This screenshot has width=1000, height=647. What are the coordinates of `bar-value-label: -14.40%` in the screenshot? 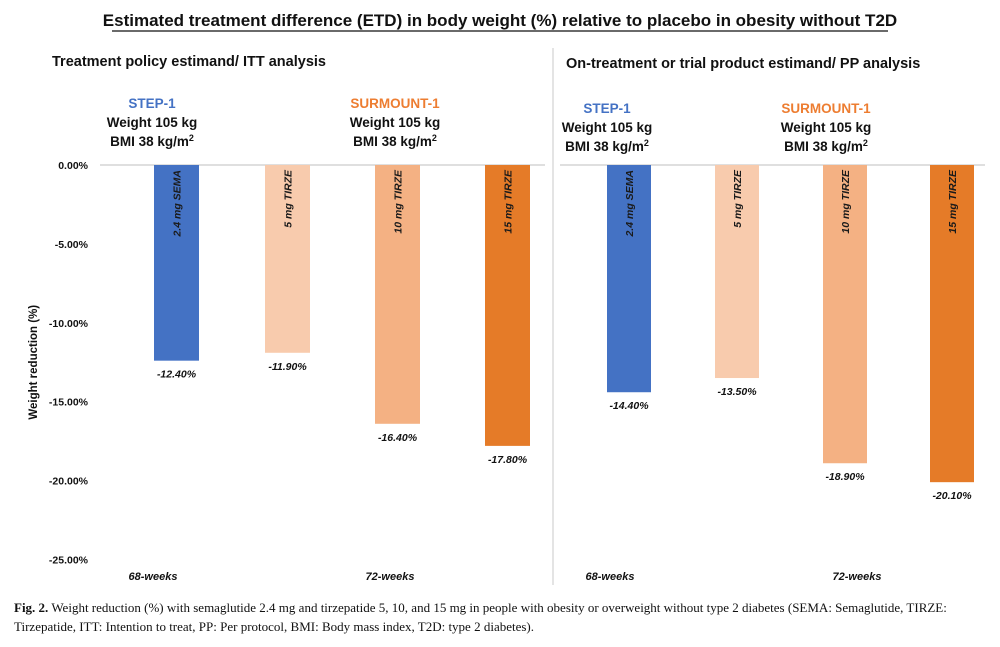 It's located at (629, 406).